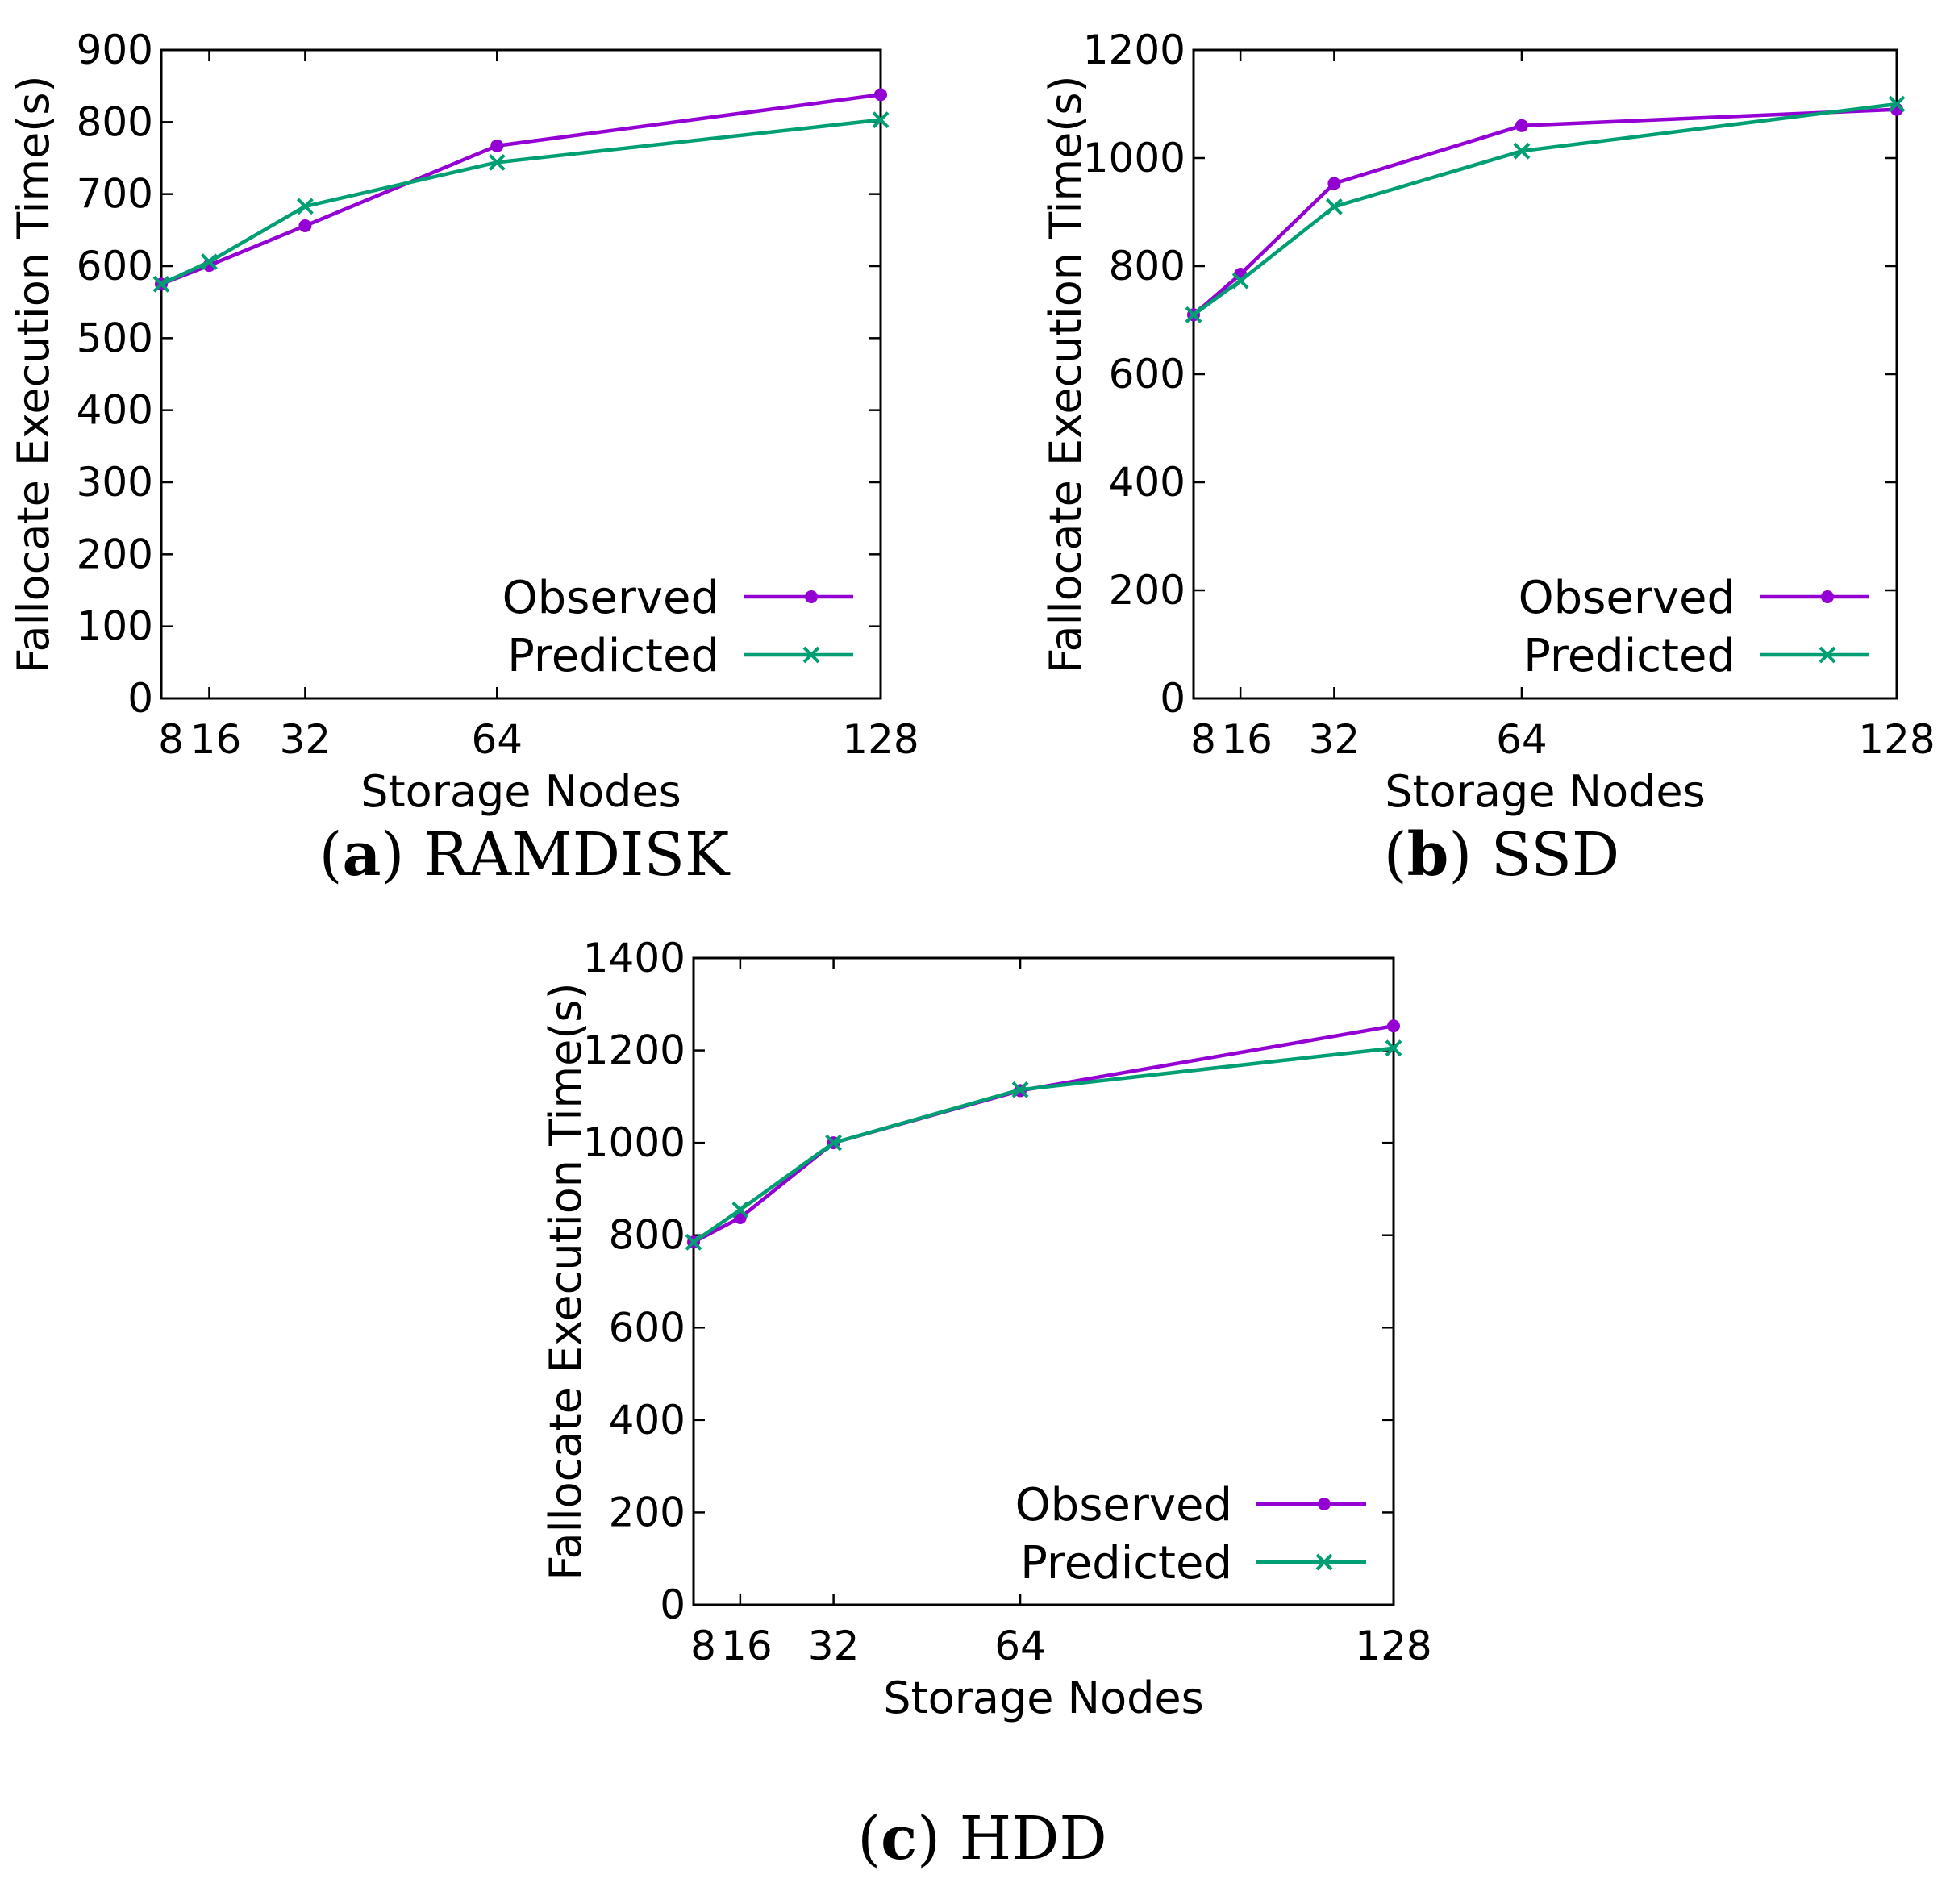 This screenshot has height=1904, width=1950. Describe the element at coordinates (899, 1838) in the screenshot. I see `caption-letter: c` at that location.